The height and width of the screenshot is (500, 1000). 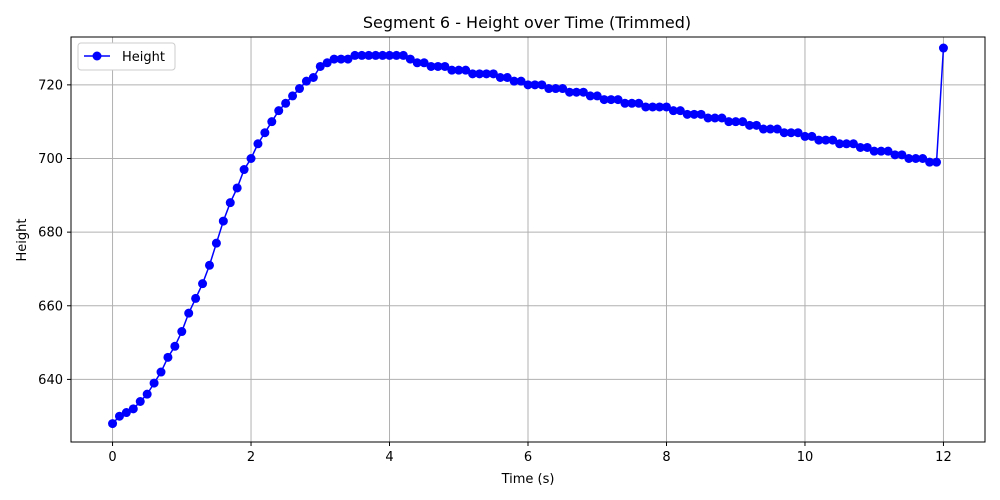 I want to click on y-tick-label: 640, so click(x=50, y=380).